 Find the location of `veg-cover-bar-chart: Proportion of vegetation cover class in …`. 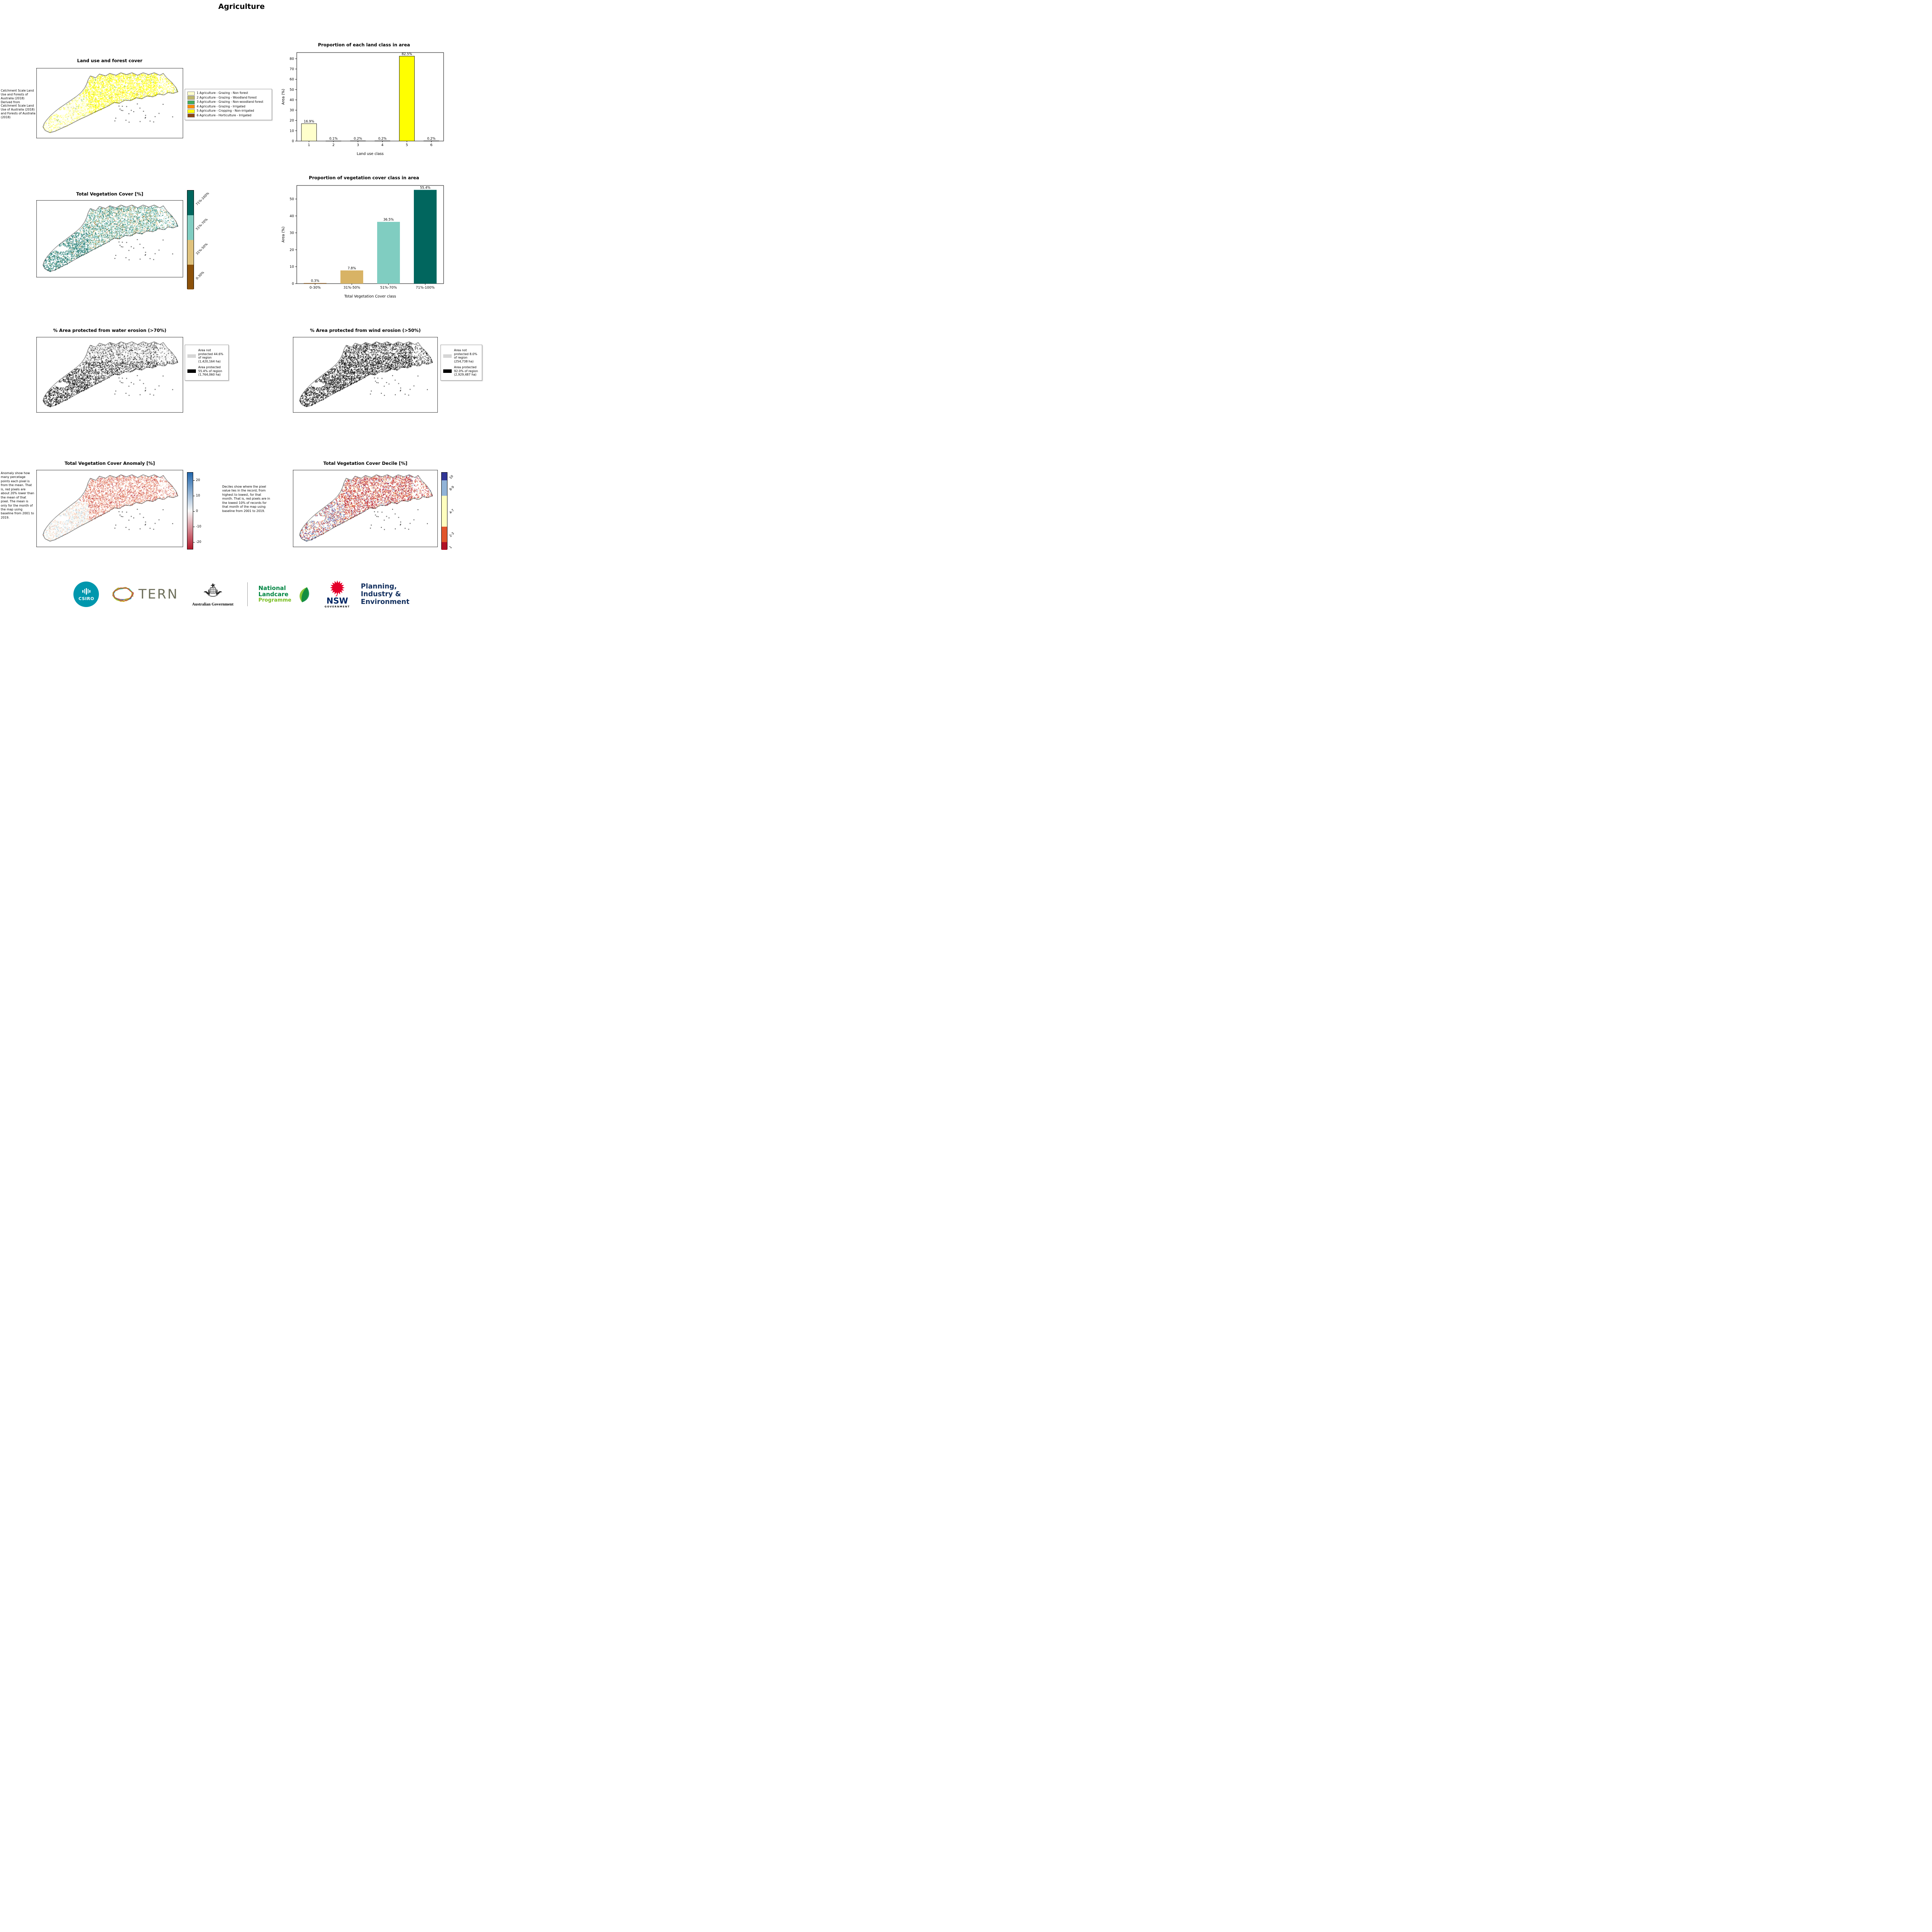

veg-cover-bar-chart: Proportion of vegetation cover class in … is located at coordinates (362, 237).